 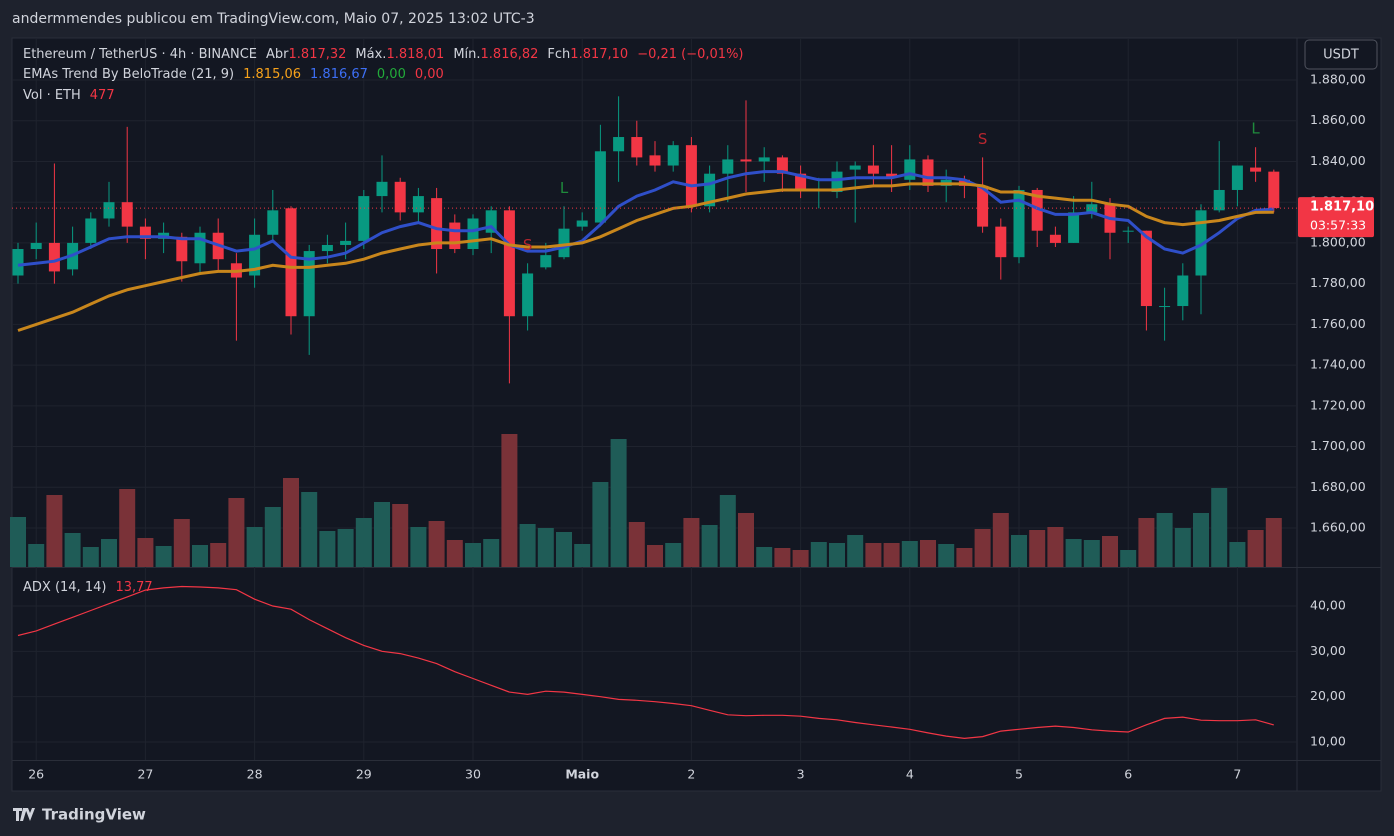 I want to click on price-tag-value: 1.817,10, so click(x=1342, y=207).